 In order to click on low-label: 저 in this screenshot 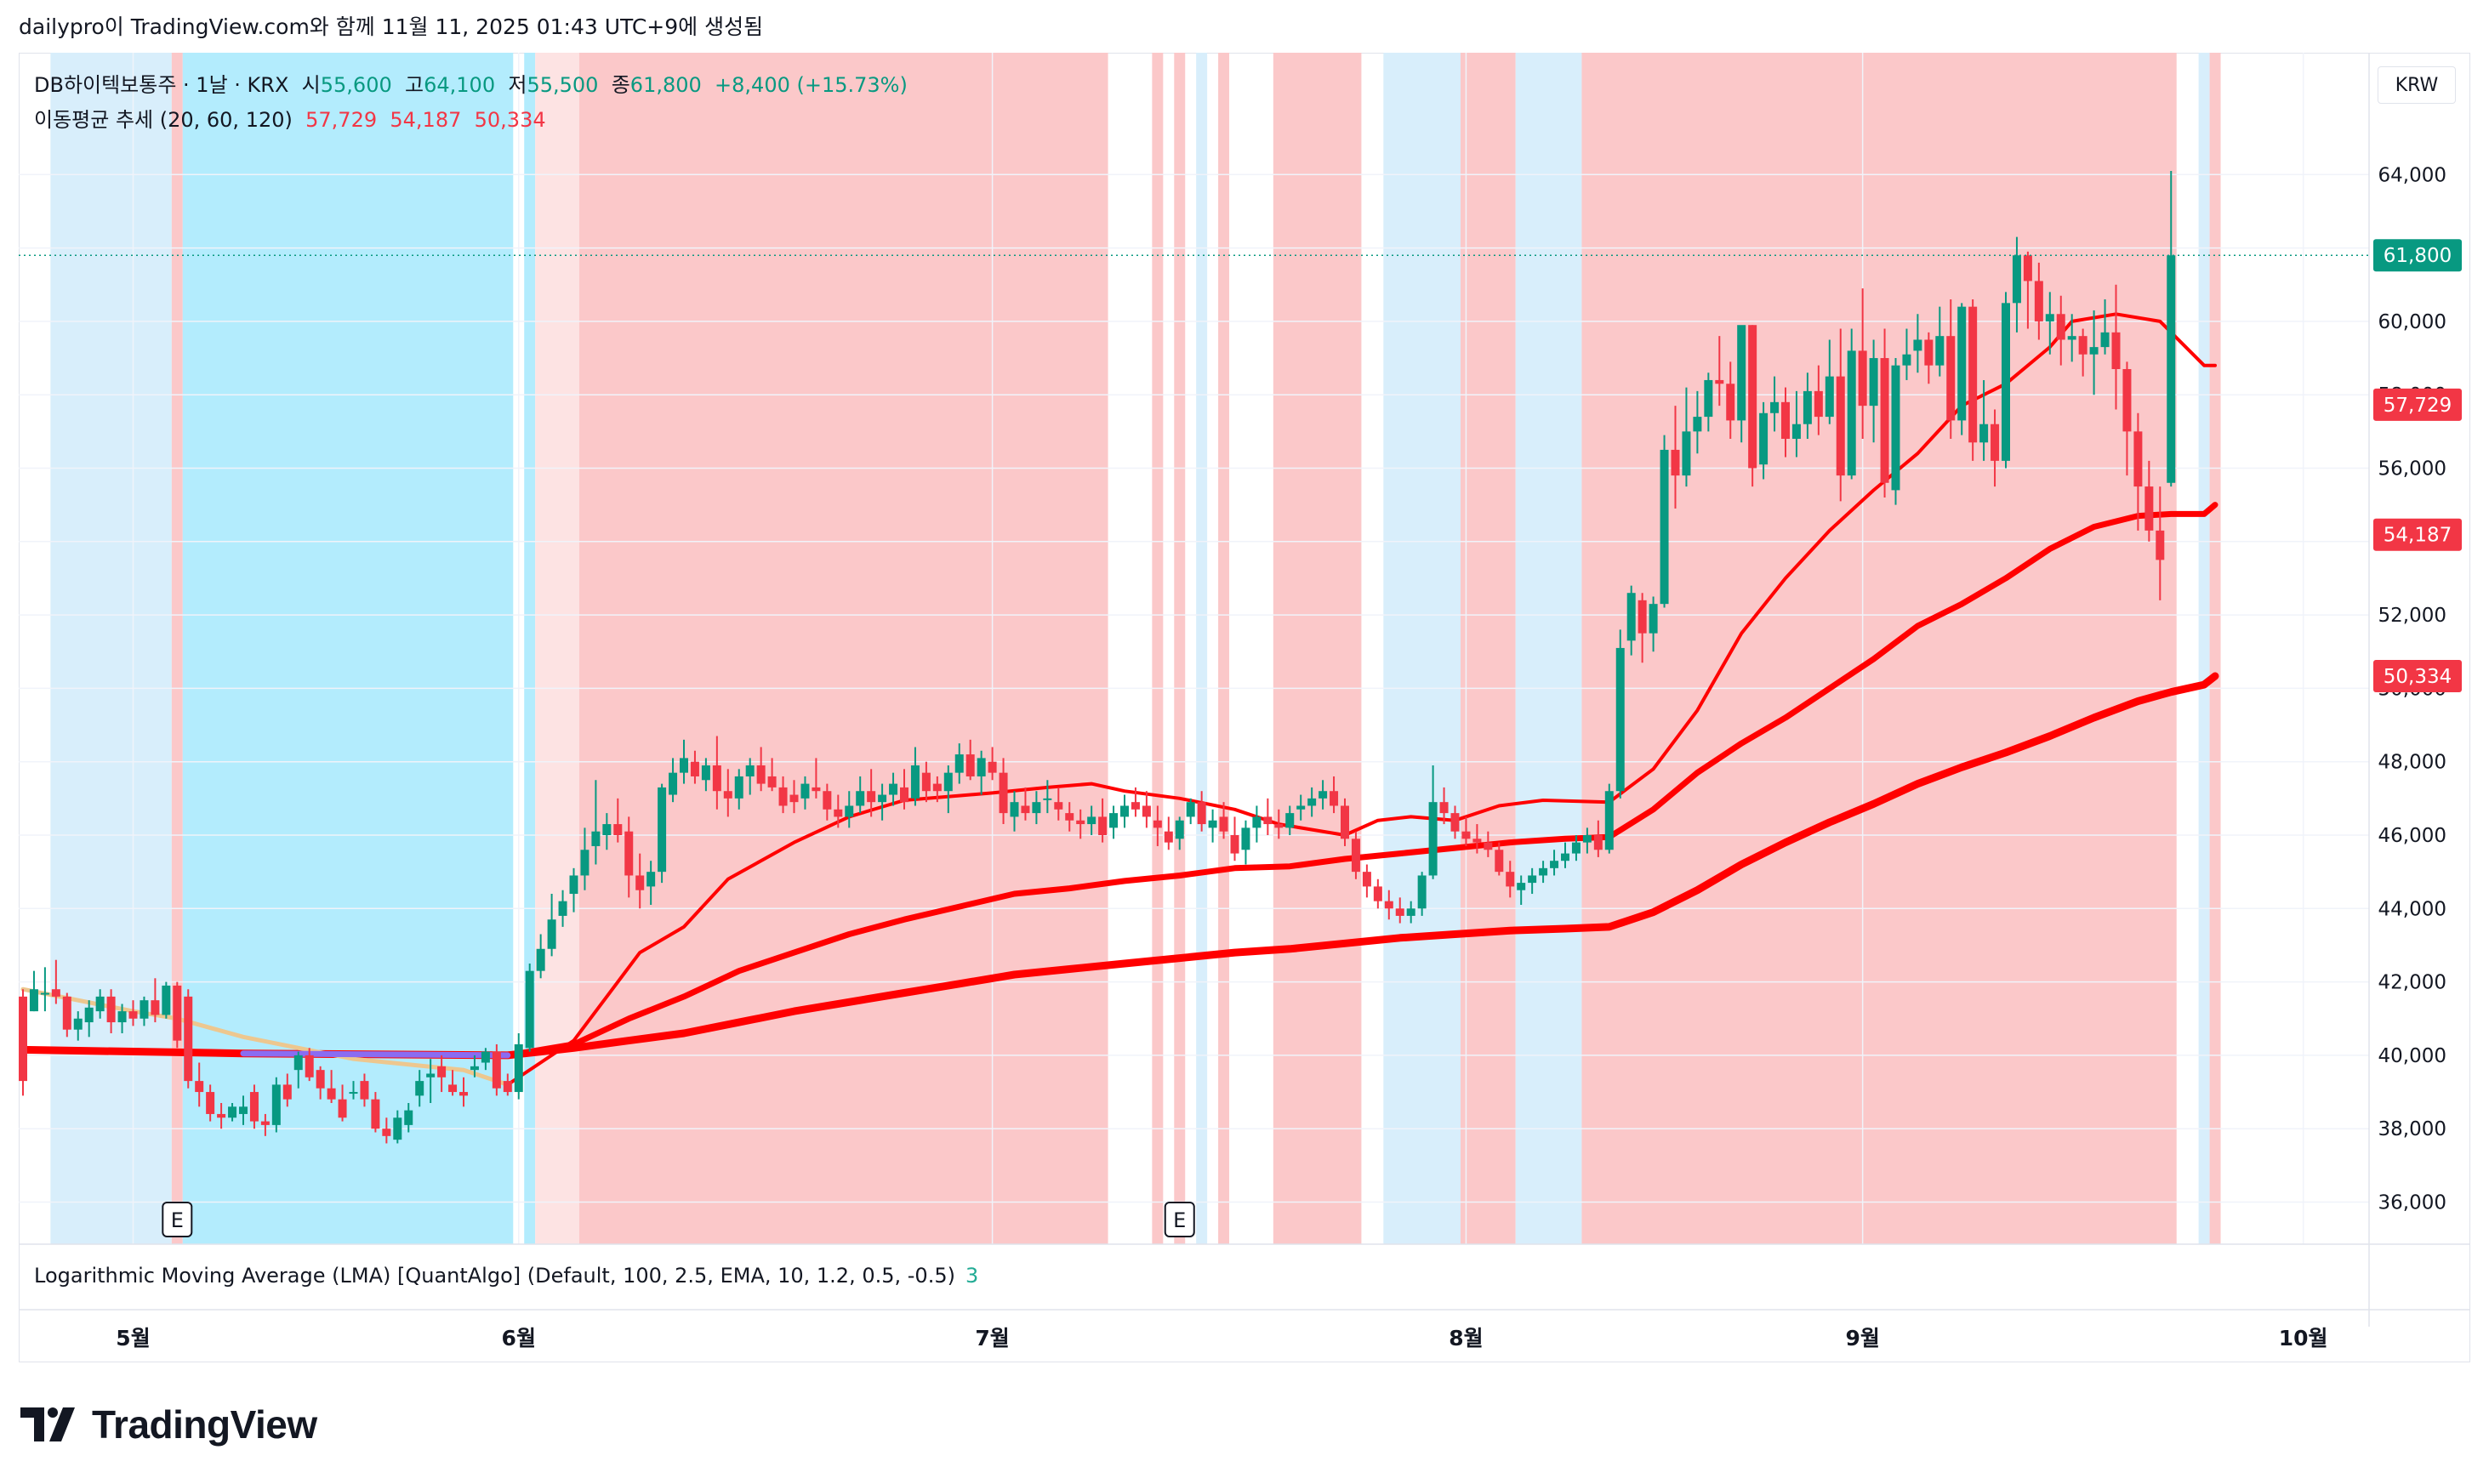, I will do `click(517, 85)`.